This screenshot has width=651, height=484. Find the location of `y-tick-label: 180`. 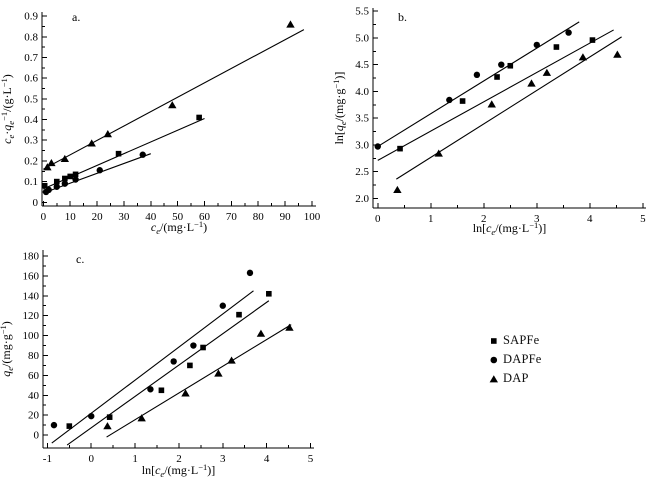

y-tick-label: 180 is located at coordinates (31, 256).